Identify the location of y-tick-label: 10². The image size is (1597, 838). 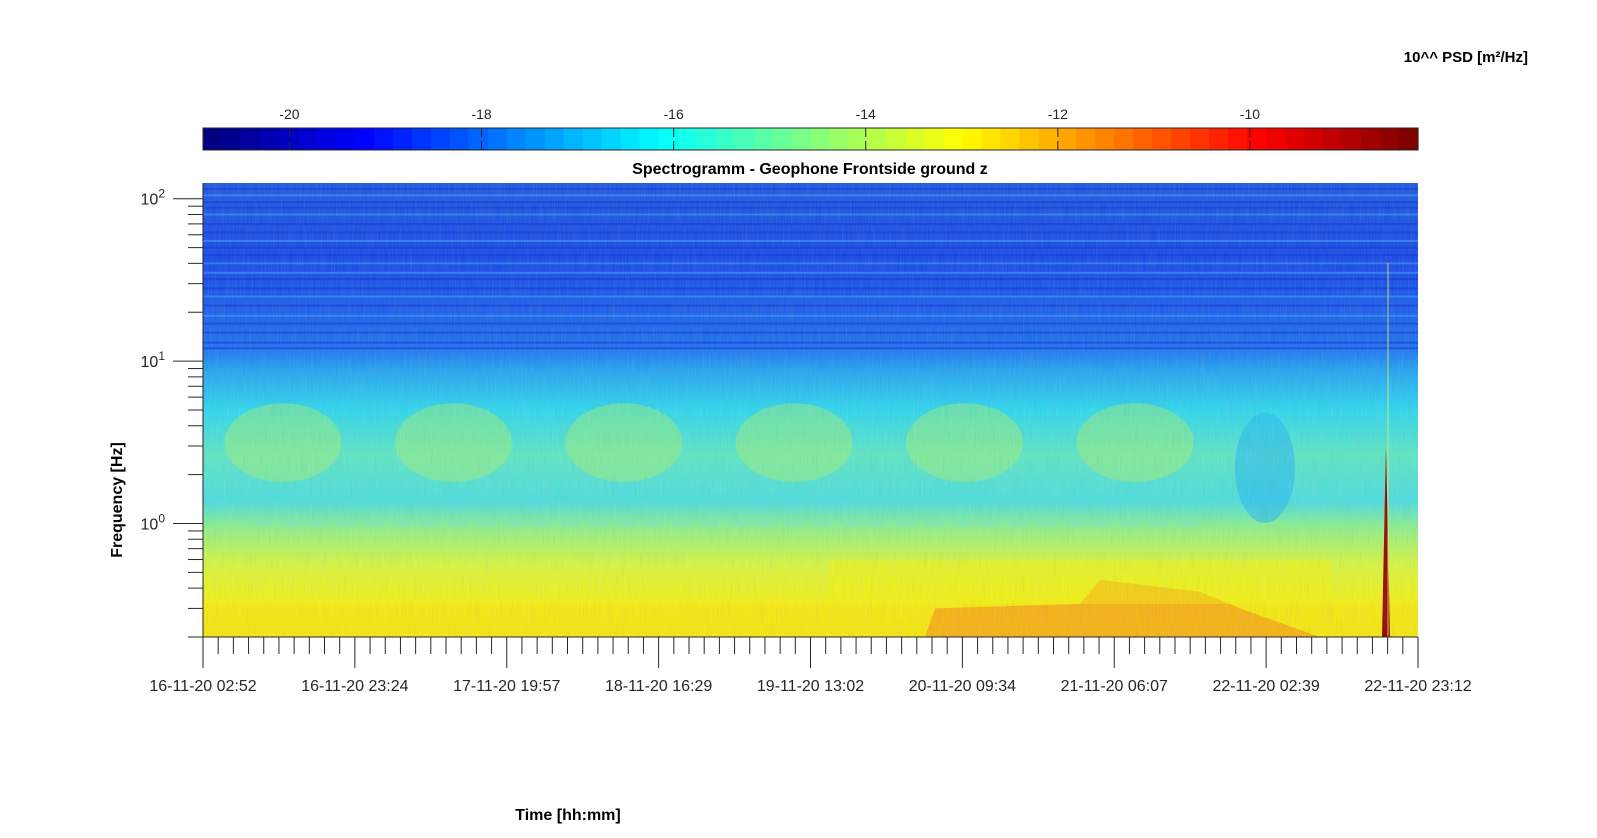
(153, 198).